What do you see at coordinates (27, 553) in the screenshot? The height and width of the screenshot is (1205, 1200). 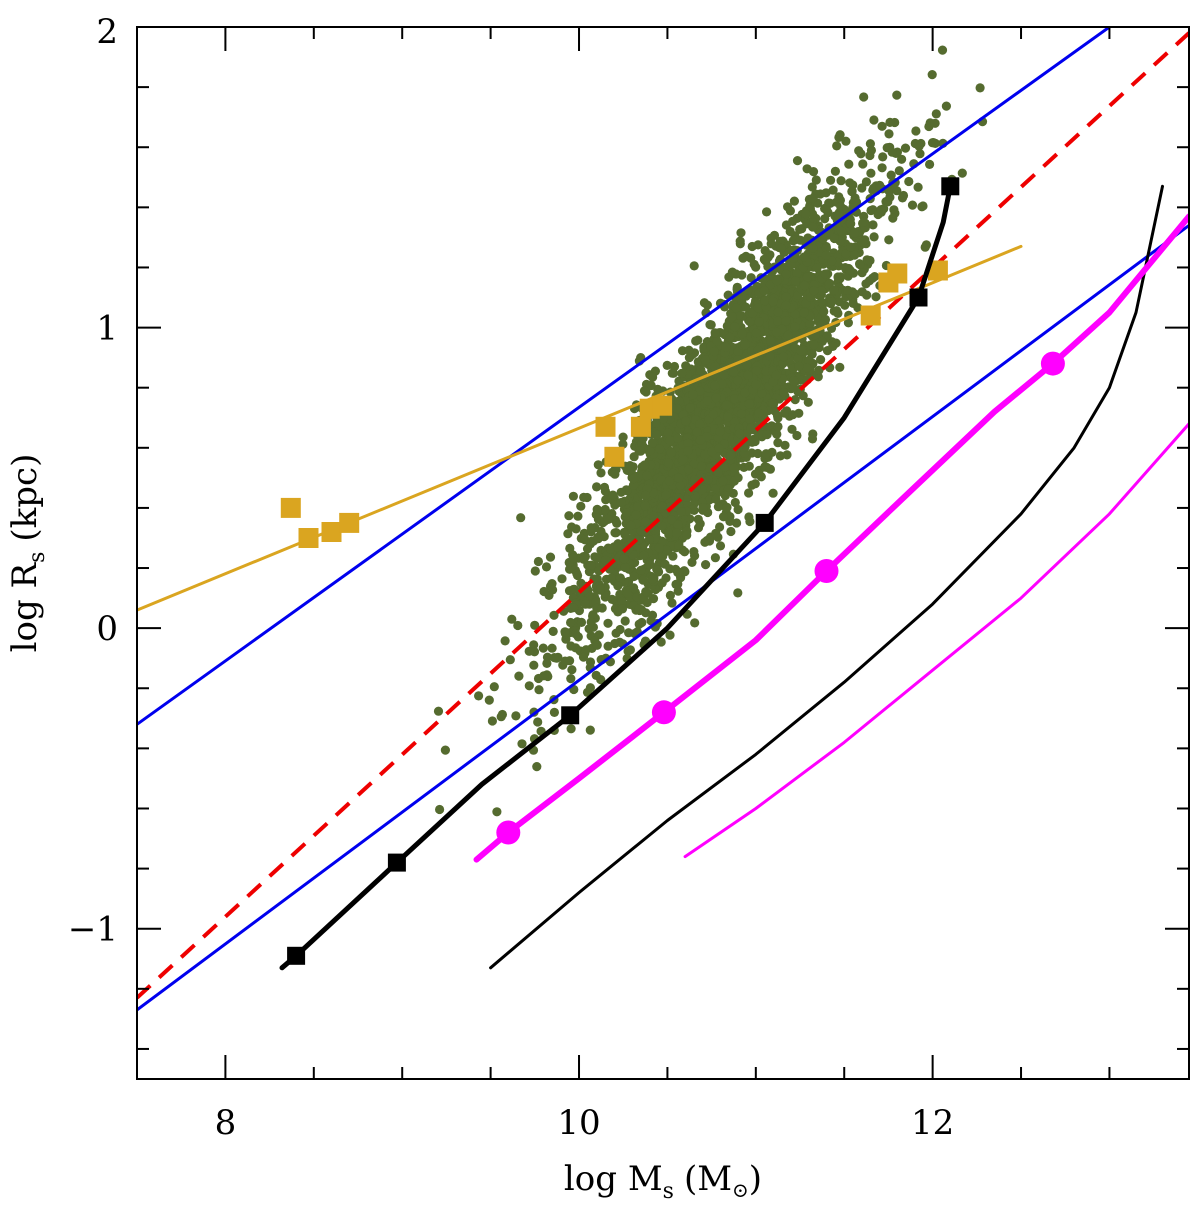 I see `y-axis-title: log Rs(kpc)` at bounding box center [27, 553].